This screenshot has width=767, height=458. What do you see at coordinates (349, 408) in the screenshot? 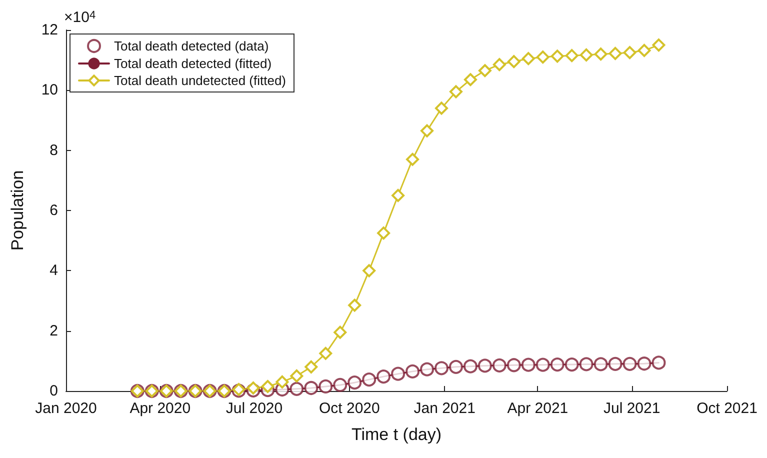
I see `x-tick-label: Oct 2020` at bounding box center [349, 408].